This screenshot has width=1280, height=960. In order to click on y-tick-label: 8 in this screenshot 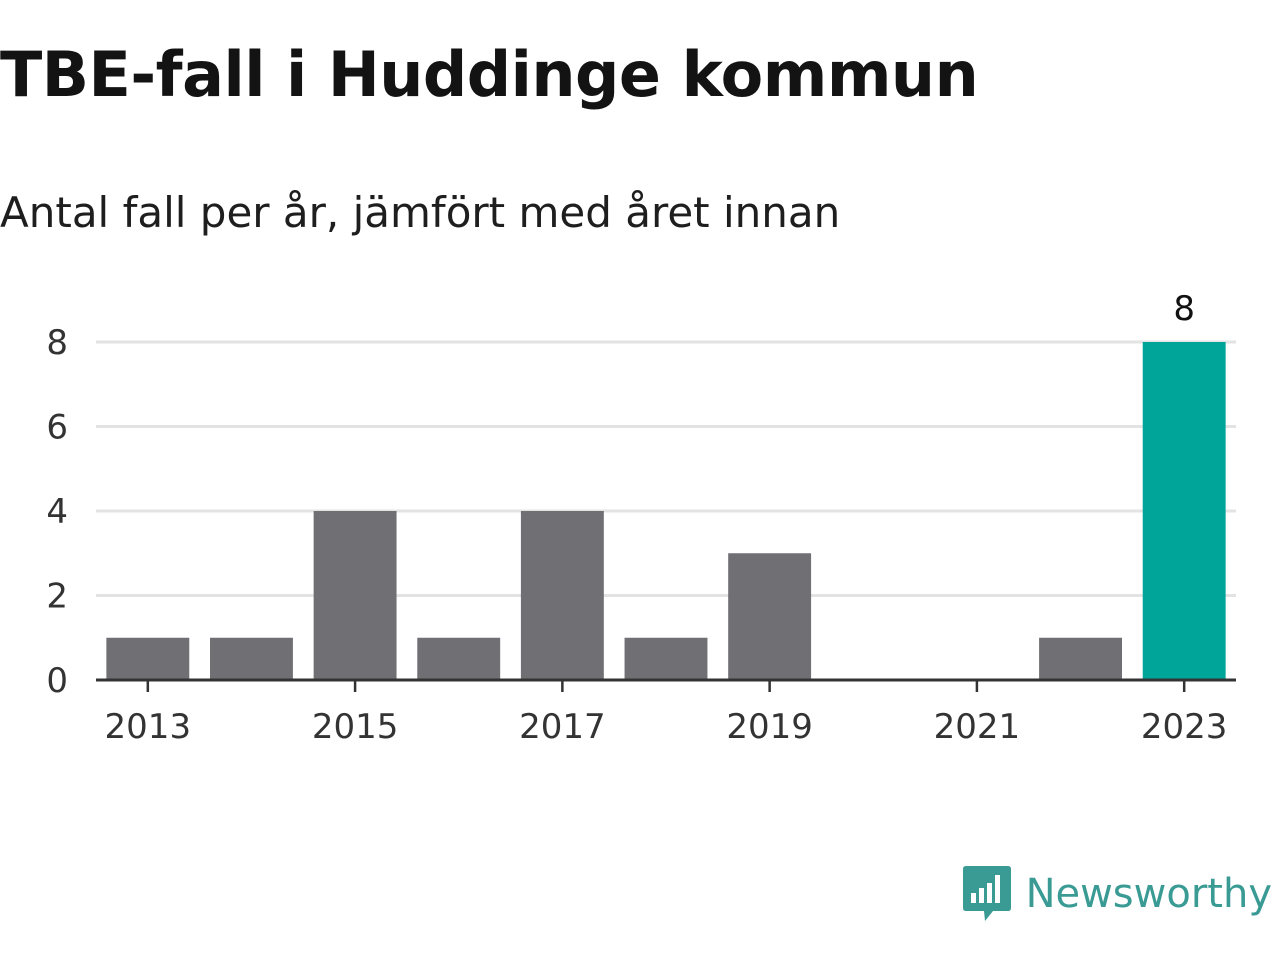, I will do `click(57, 343)`.